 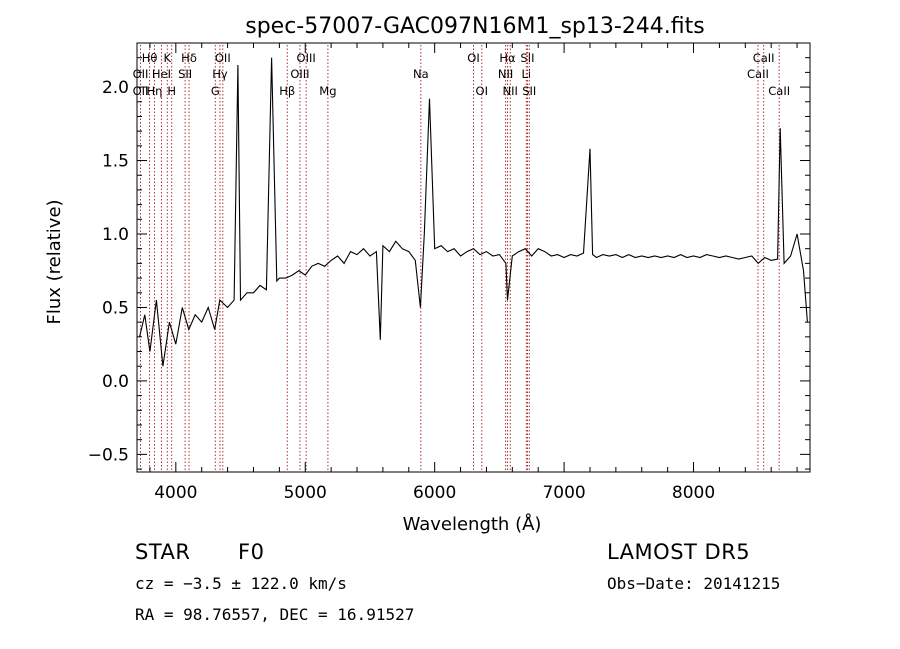 What do you see at coordinates (421, 74) in the screenshot?
I see `marker-label: Na` at bounding box center [421, 74].